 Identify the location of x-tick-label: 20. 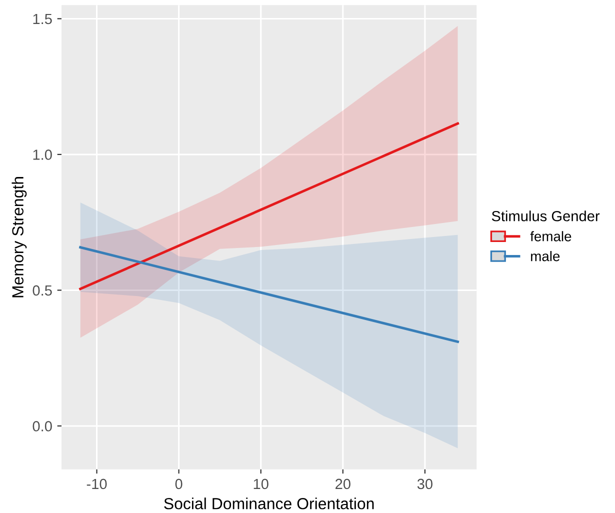
(343, 484).